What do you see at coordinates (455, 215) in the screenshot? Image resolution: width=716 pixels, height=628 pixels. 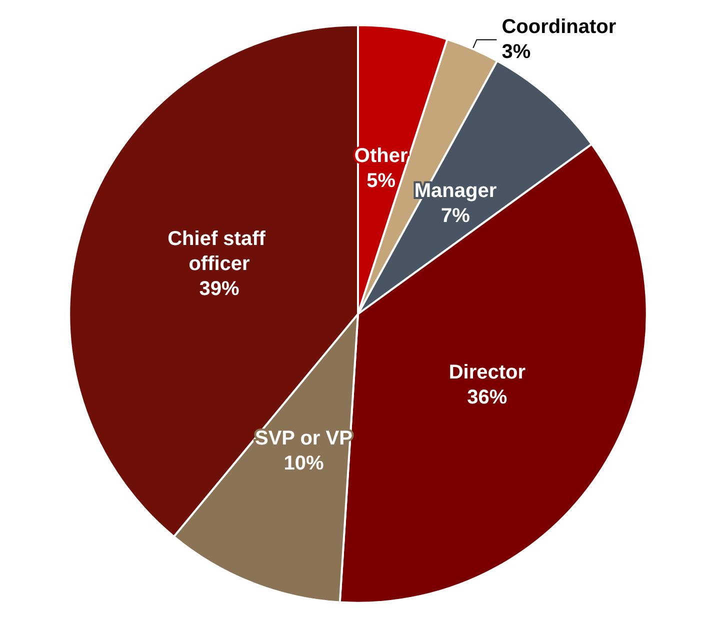 I see `data-label: 7%` at bounding box center [455, 215].